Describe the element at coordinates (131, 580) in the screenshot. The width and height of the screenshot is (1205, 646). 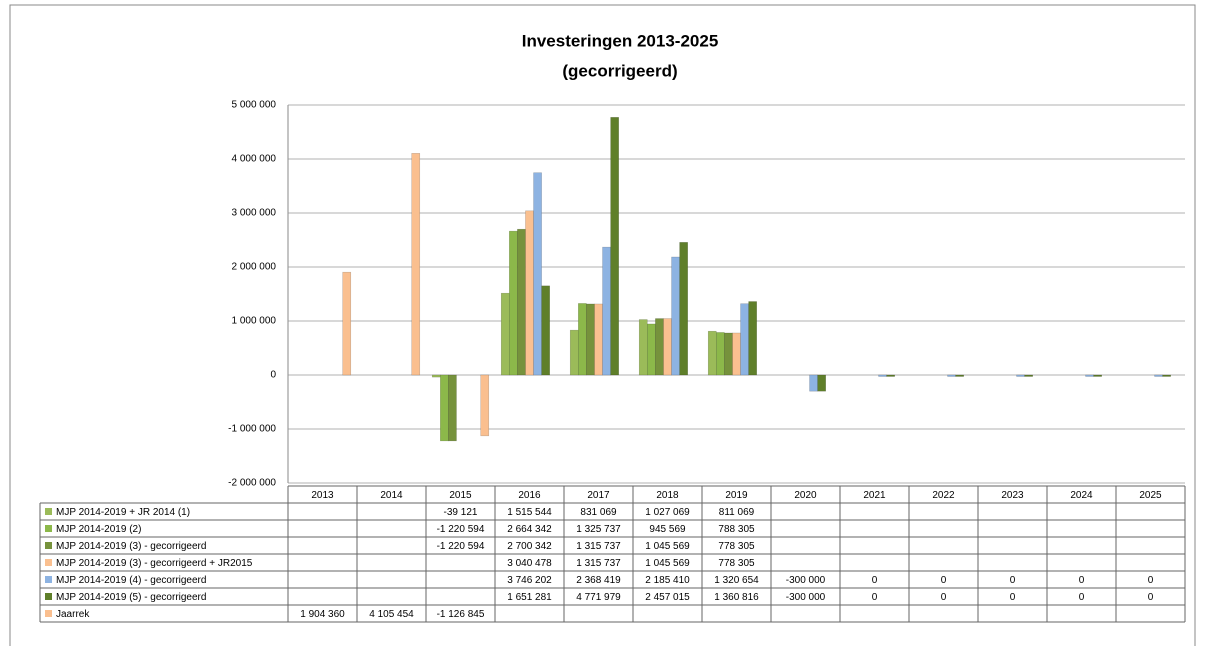
I see `legend-label: MJP 2014-2019 (4) - gecorrigeerd` at that location.